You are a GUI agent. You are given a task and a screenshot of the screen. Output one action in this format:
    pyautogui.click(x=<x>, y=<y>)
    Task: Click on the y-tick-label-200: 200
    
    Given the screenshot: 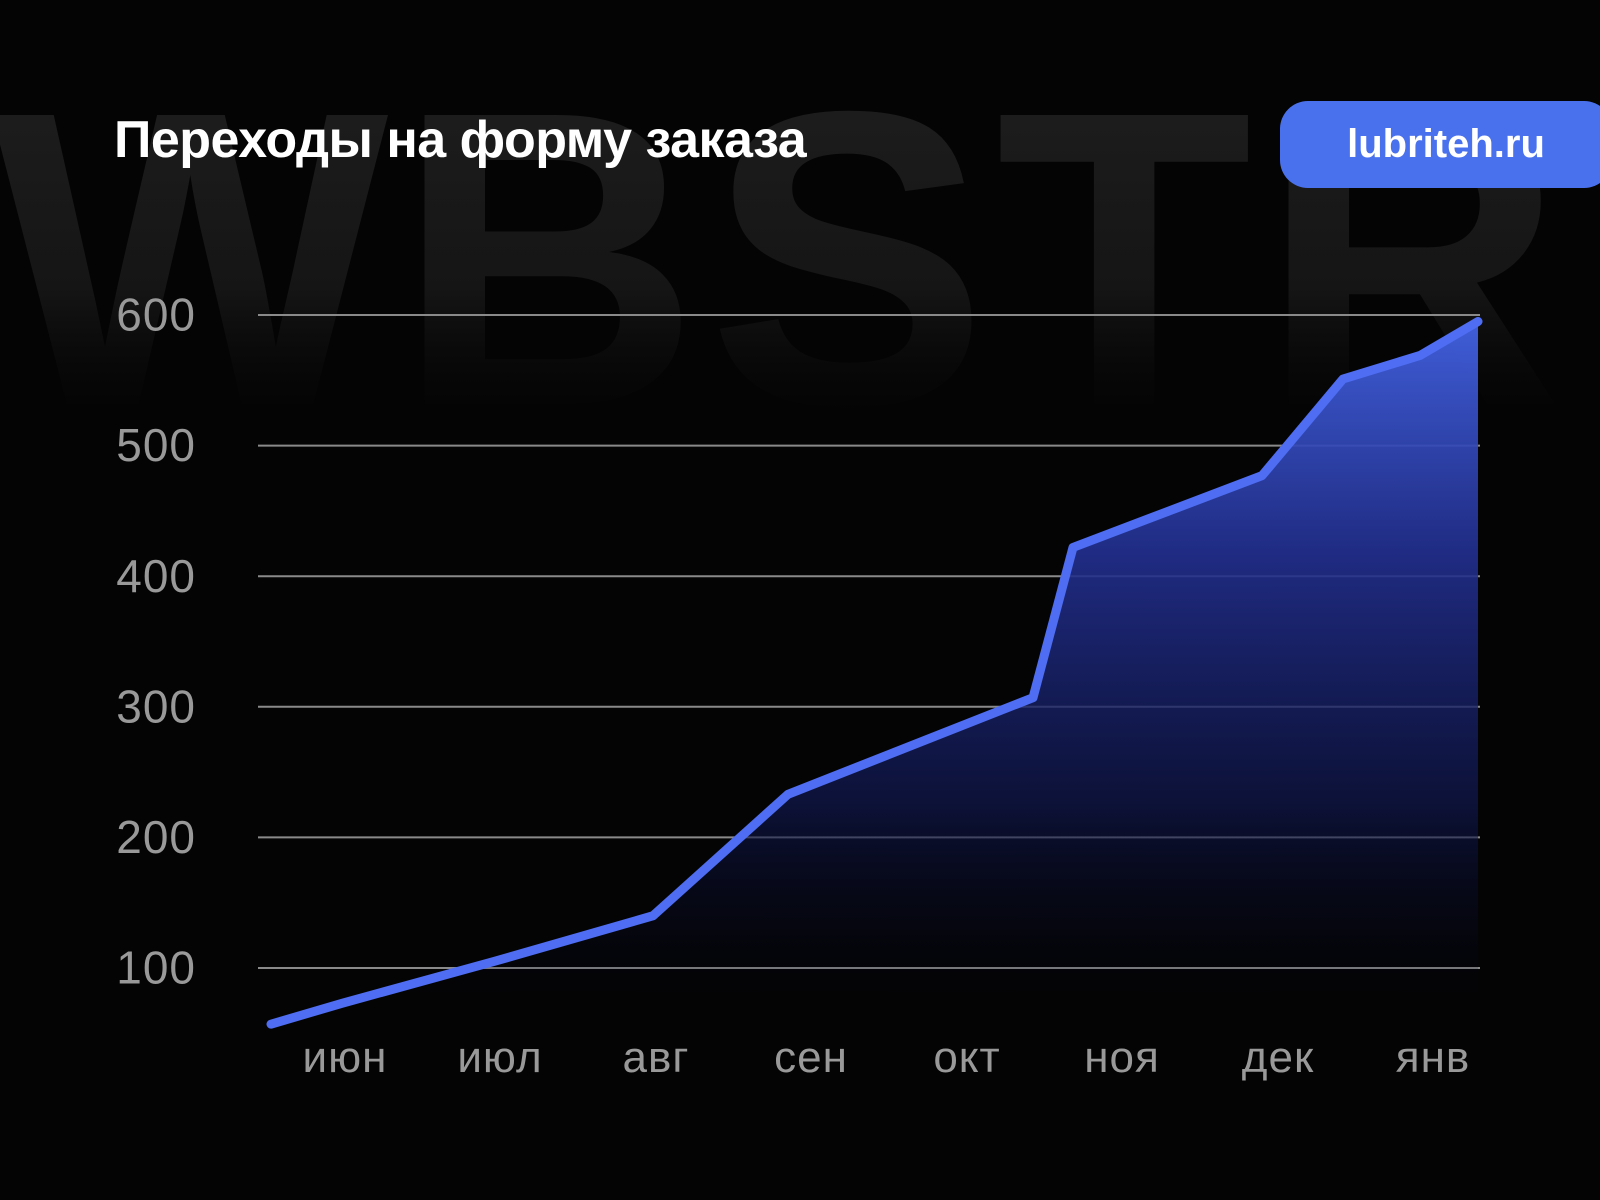 What is the action you would take?
    pyautogui.click(x=156, y=837)
    